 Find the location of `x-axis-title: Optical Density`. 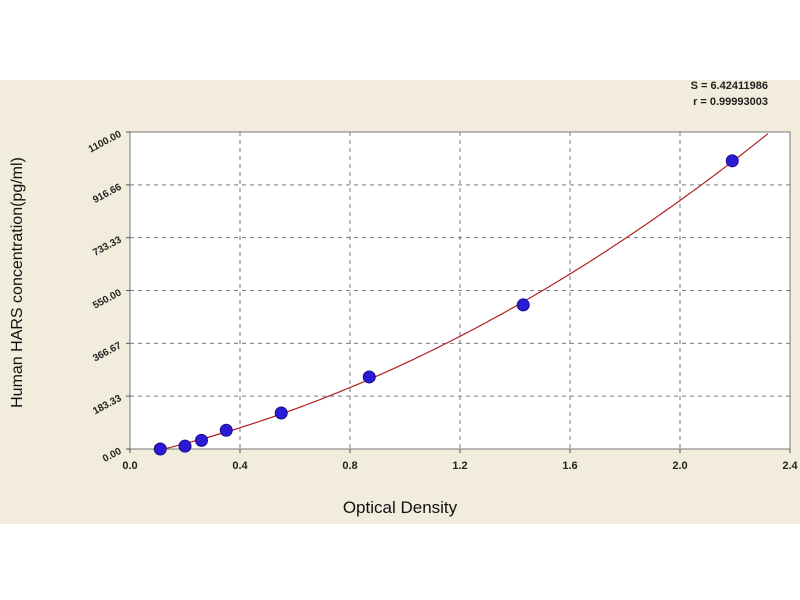

x-axis-title: Optical Density is located at coordinates (400, 507).